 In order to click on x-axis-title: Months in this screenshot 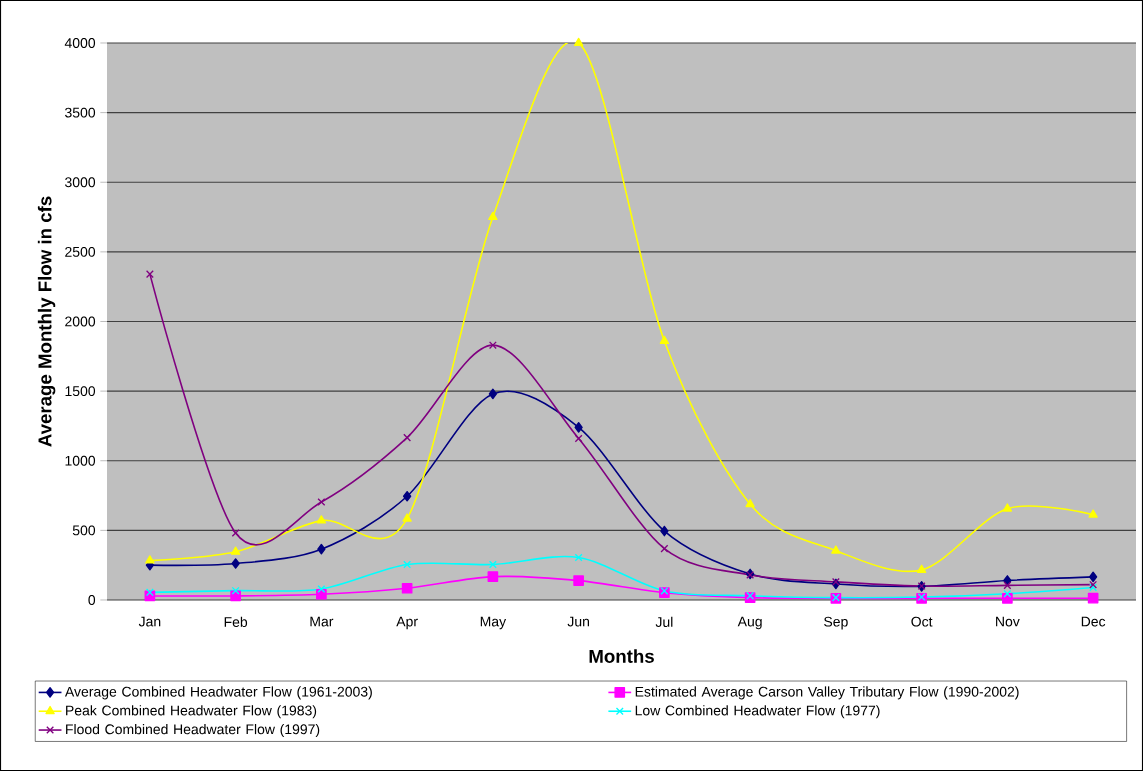, I will do `click(621, 656)`.